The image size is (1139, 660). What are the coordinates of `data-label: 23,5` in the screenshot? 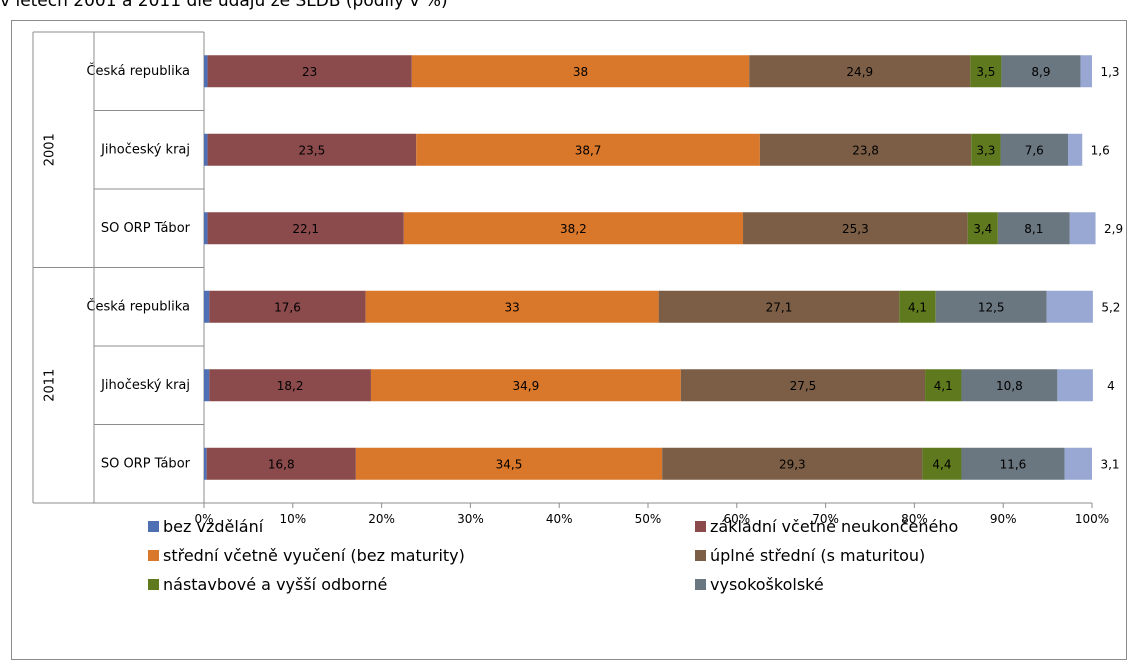 It's located at (312, 150).